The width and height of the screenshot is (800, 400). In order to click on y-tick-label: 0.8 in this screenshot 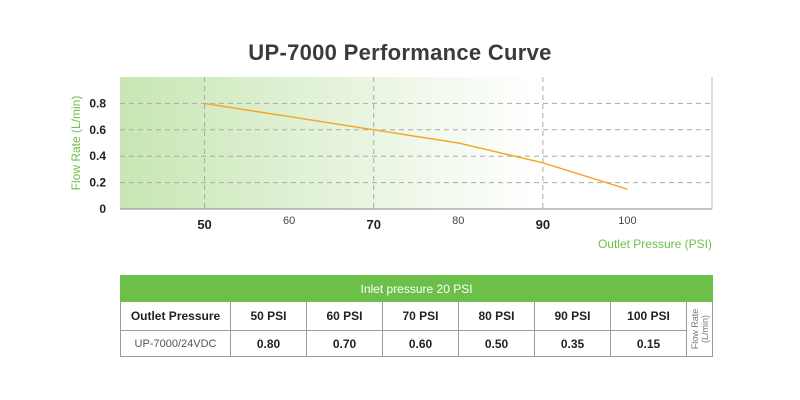, I will do `click(97, 103)`.